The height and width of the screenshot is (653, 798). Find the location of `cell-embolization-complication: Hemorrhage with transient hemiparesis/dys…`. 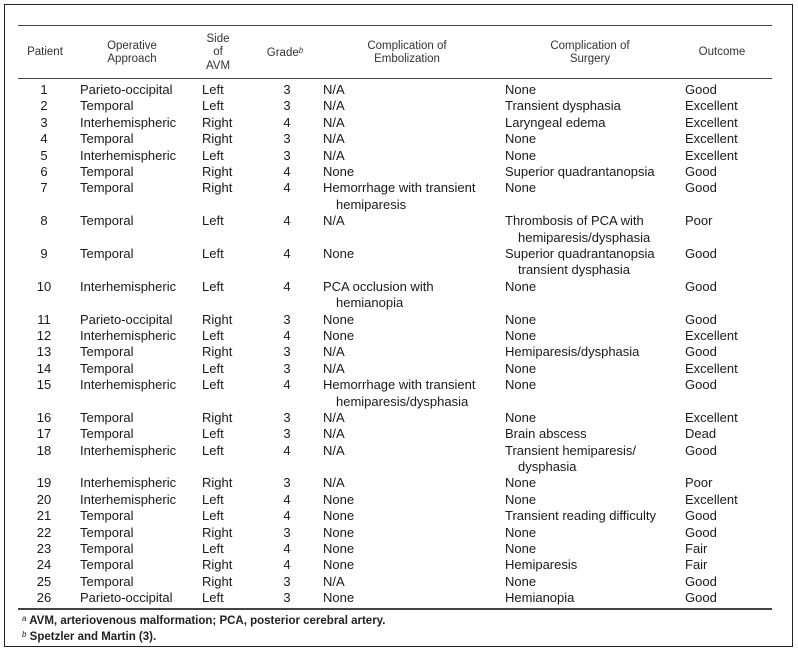

cell-embolization-complication: Hemorrhage with transient hemiparesis/dys… is located at coordinates (399, 393).